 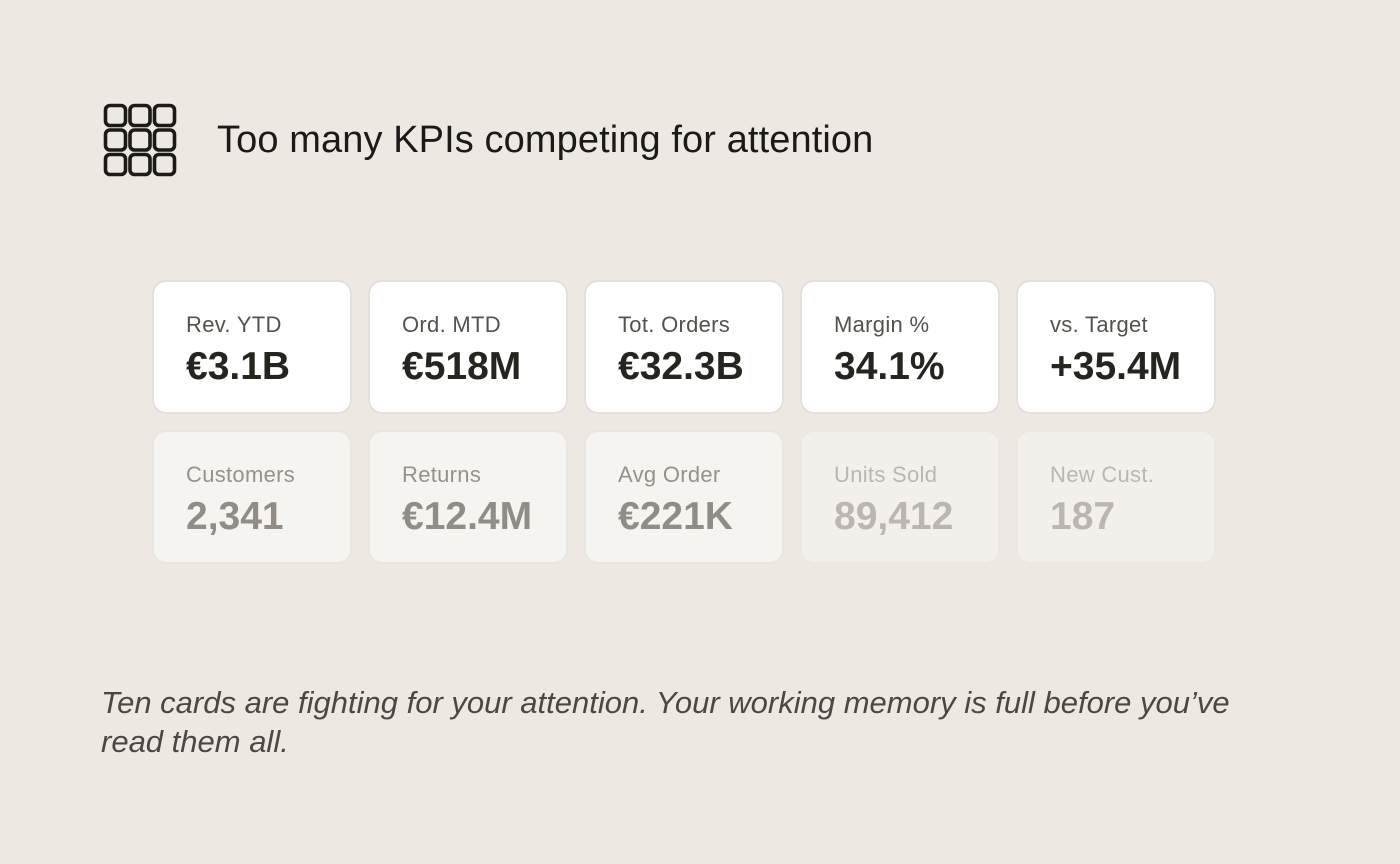 I want to click on kpi-label: Customers, so click(x=241, y=474).